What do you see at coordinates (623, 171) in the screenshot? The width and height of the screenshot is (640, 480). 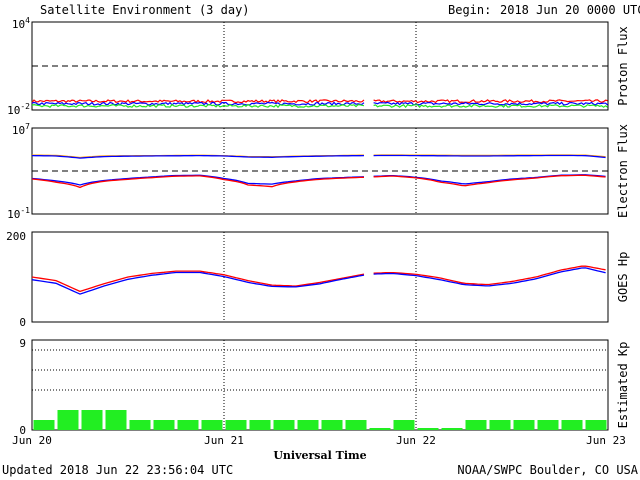 I see `electron-ylabel: Electron Flux` at bounding box center [623, 171].